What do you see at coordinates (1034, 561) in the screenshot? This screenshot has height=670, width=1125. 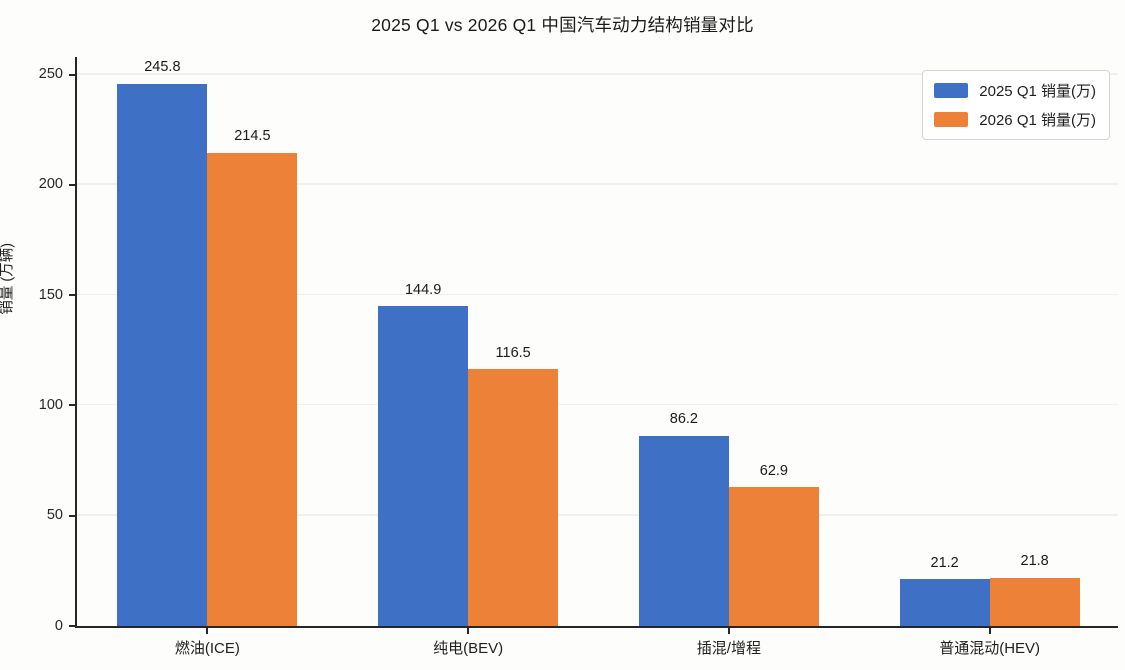 I see `bar-value-label: 21.8` at bounding box center [1034, 561].